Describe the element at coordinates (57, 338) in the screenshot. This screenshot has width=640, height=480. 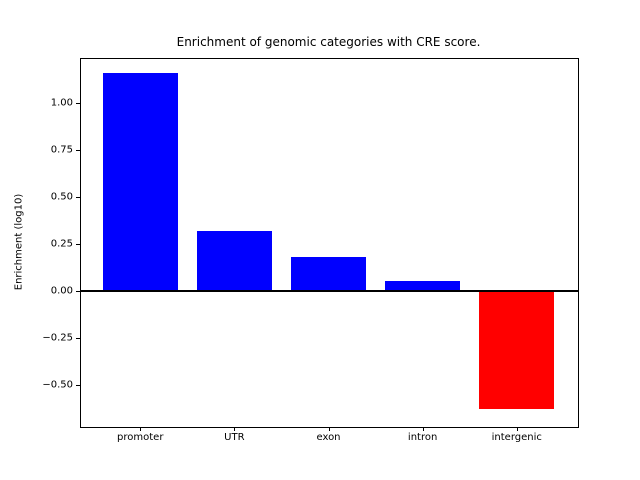
I see `y-tick-label: −0.25` at that location.